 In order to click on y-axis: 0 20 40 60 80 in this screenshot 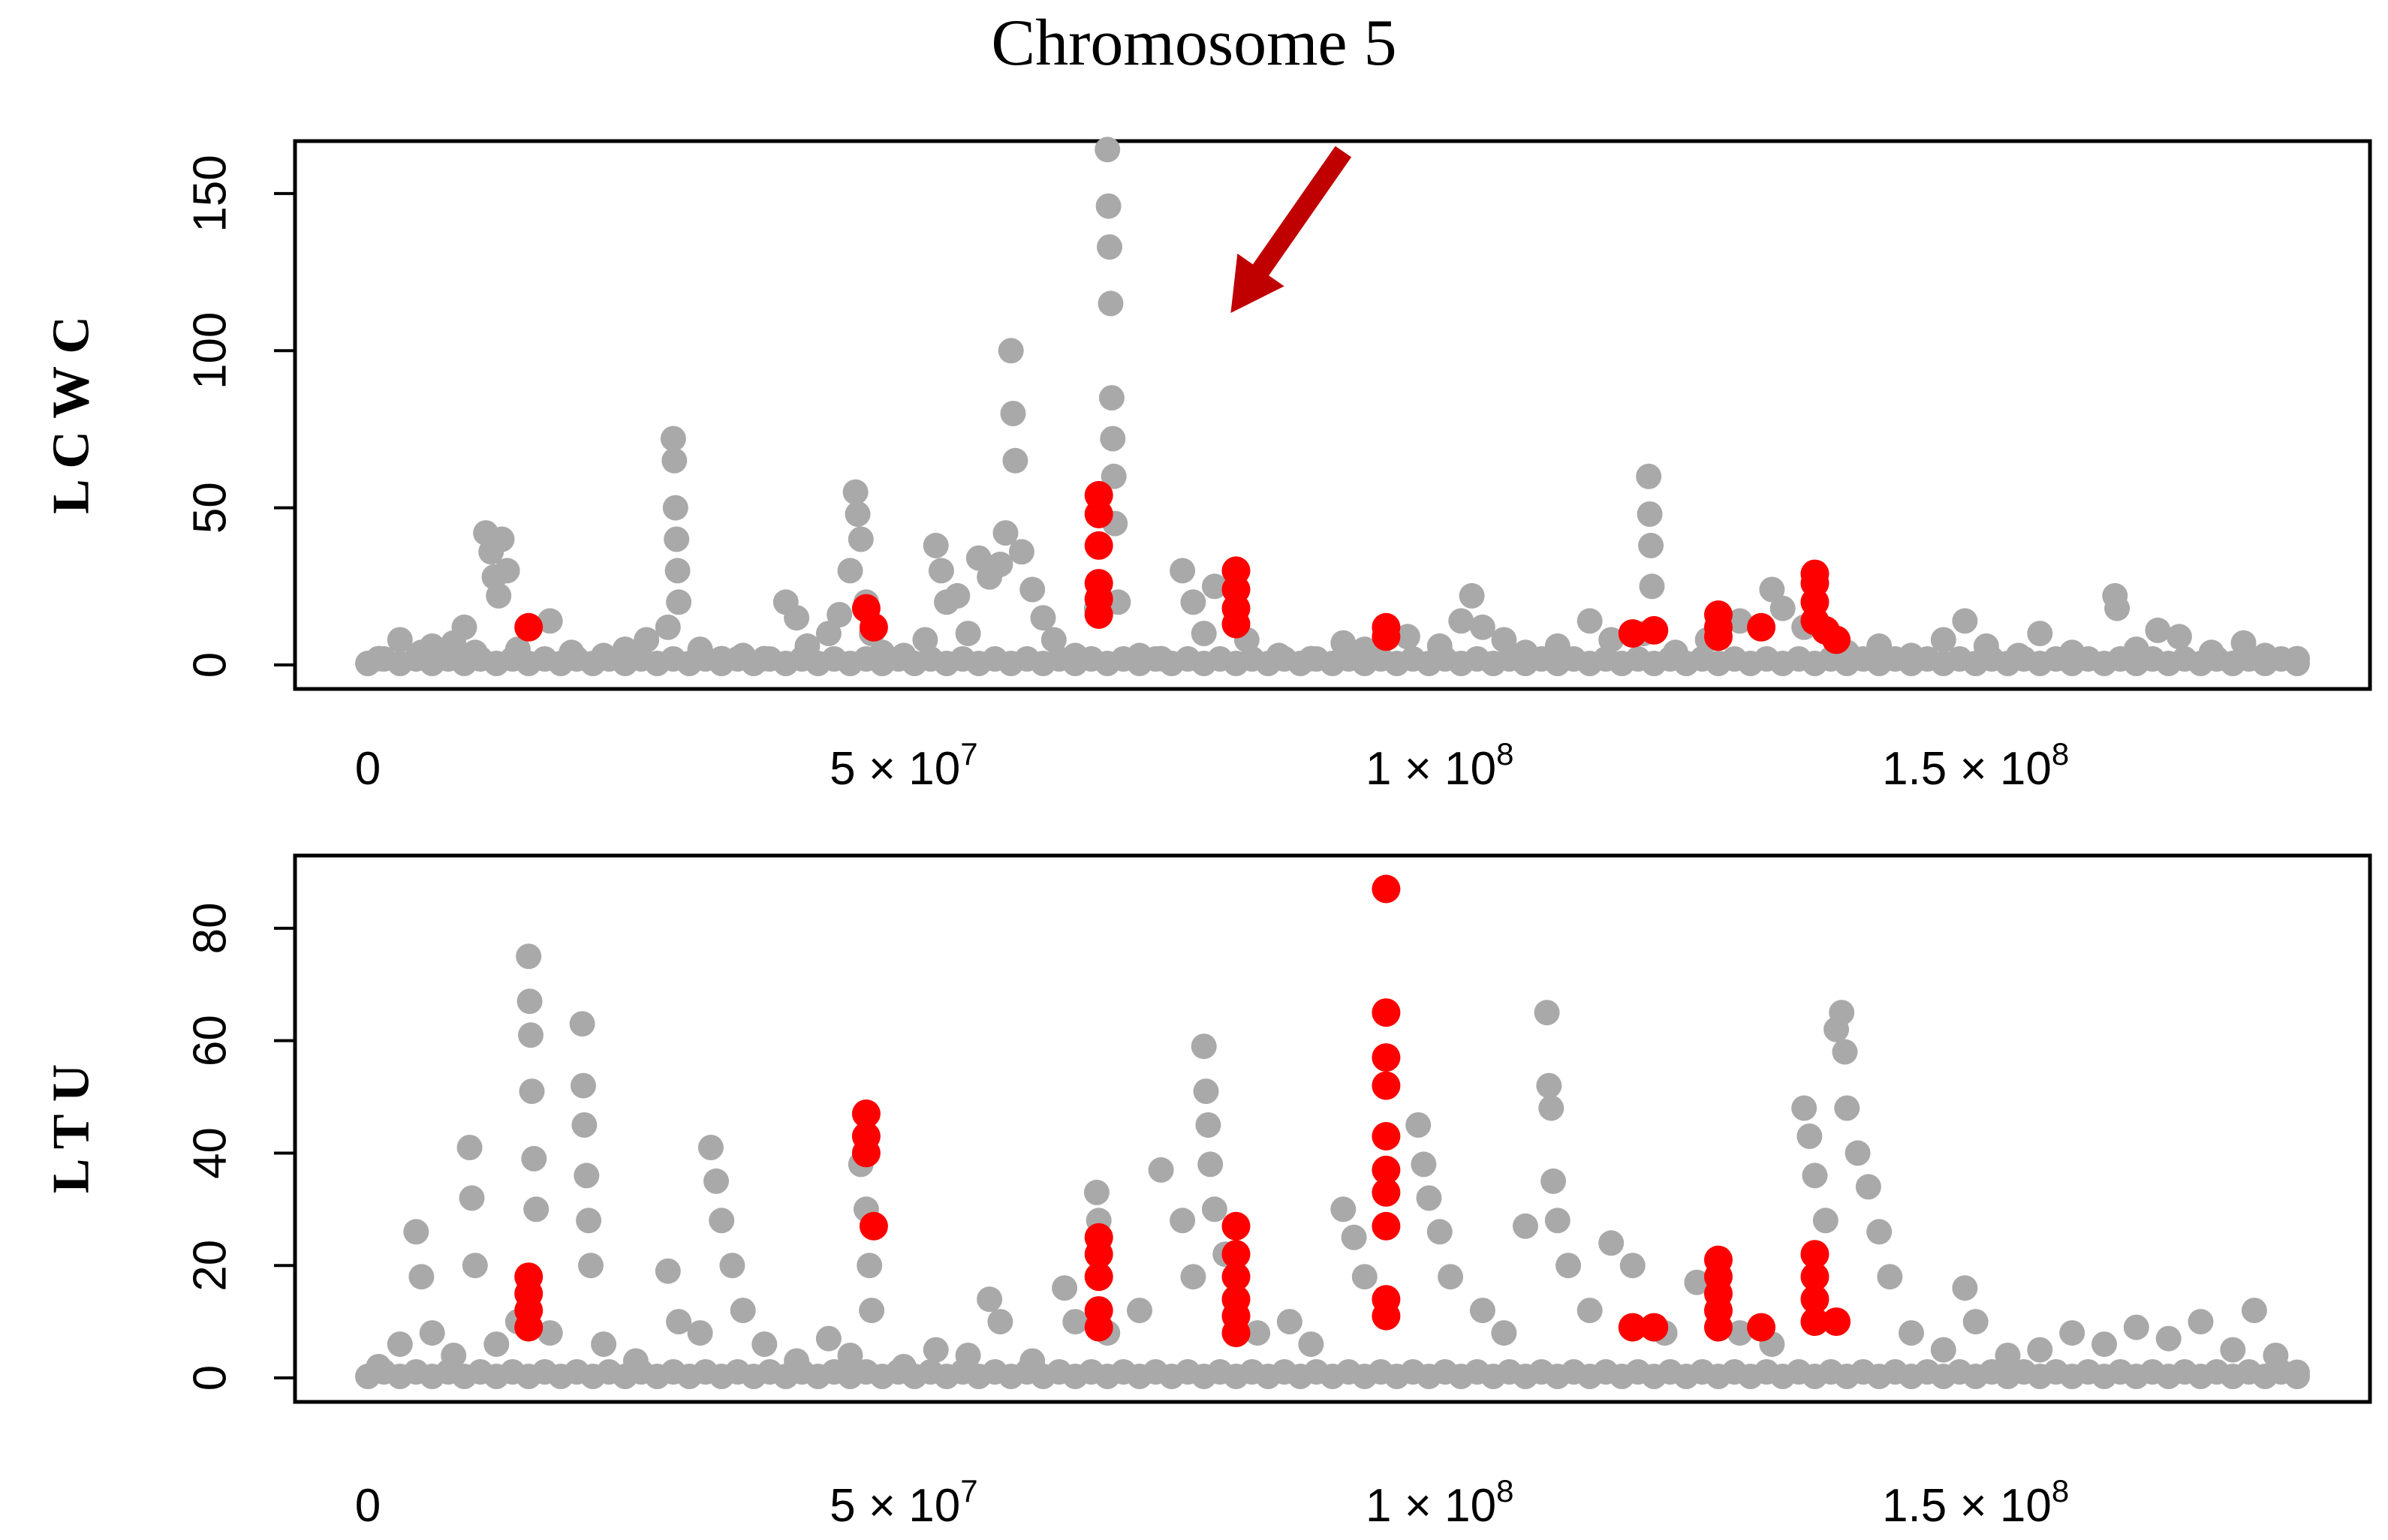, I will do `click(240, 1147)`.